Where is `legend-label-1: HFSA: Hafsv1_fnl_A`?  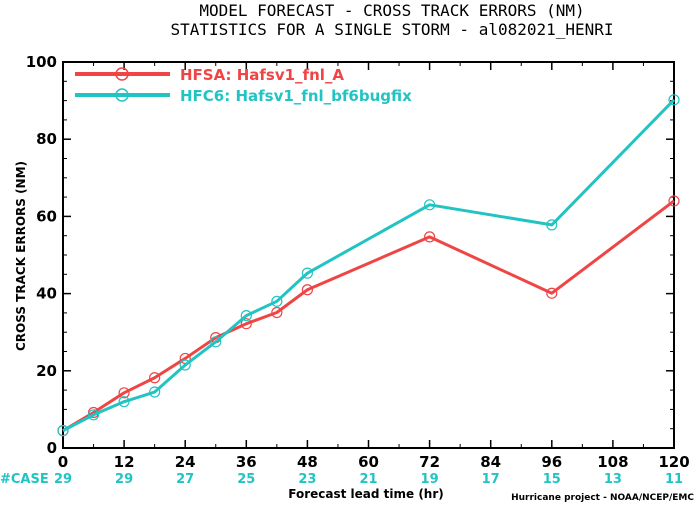 legend-label-1: HFSA: Hafsv1_fnl_A is located at coordinates (262, 75).